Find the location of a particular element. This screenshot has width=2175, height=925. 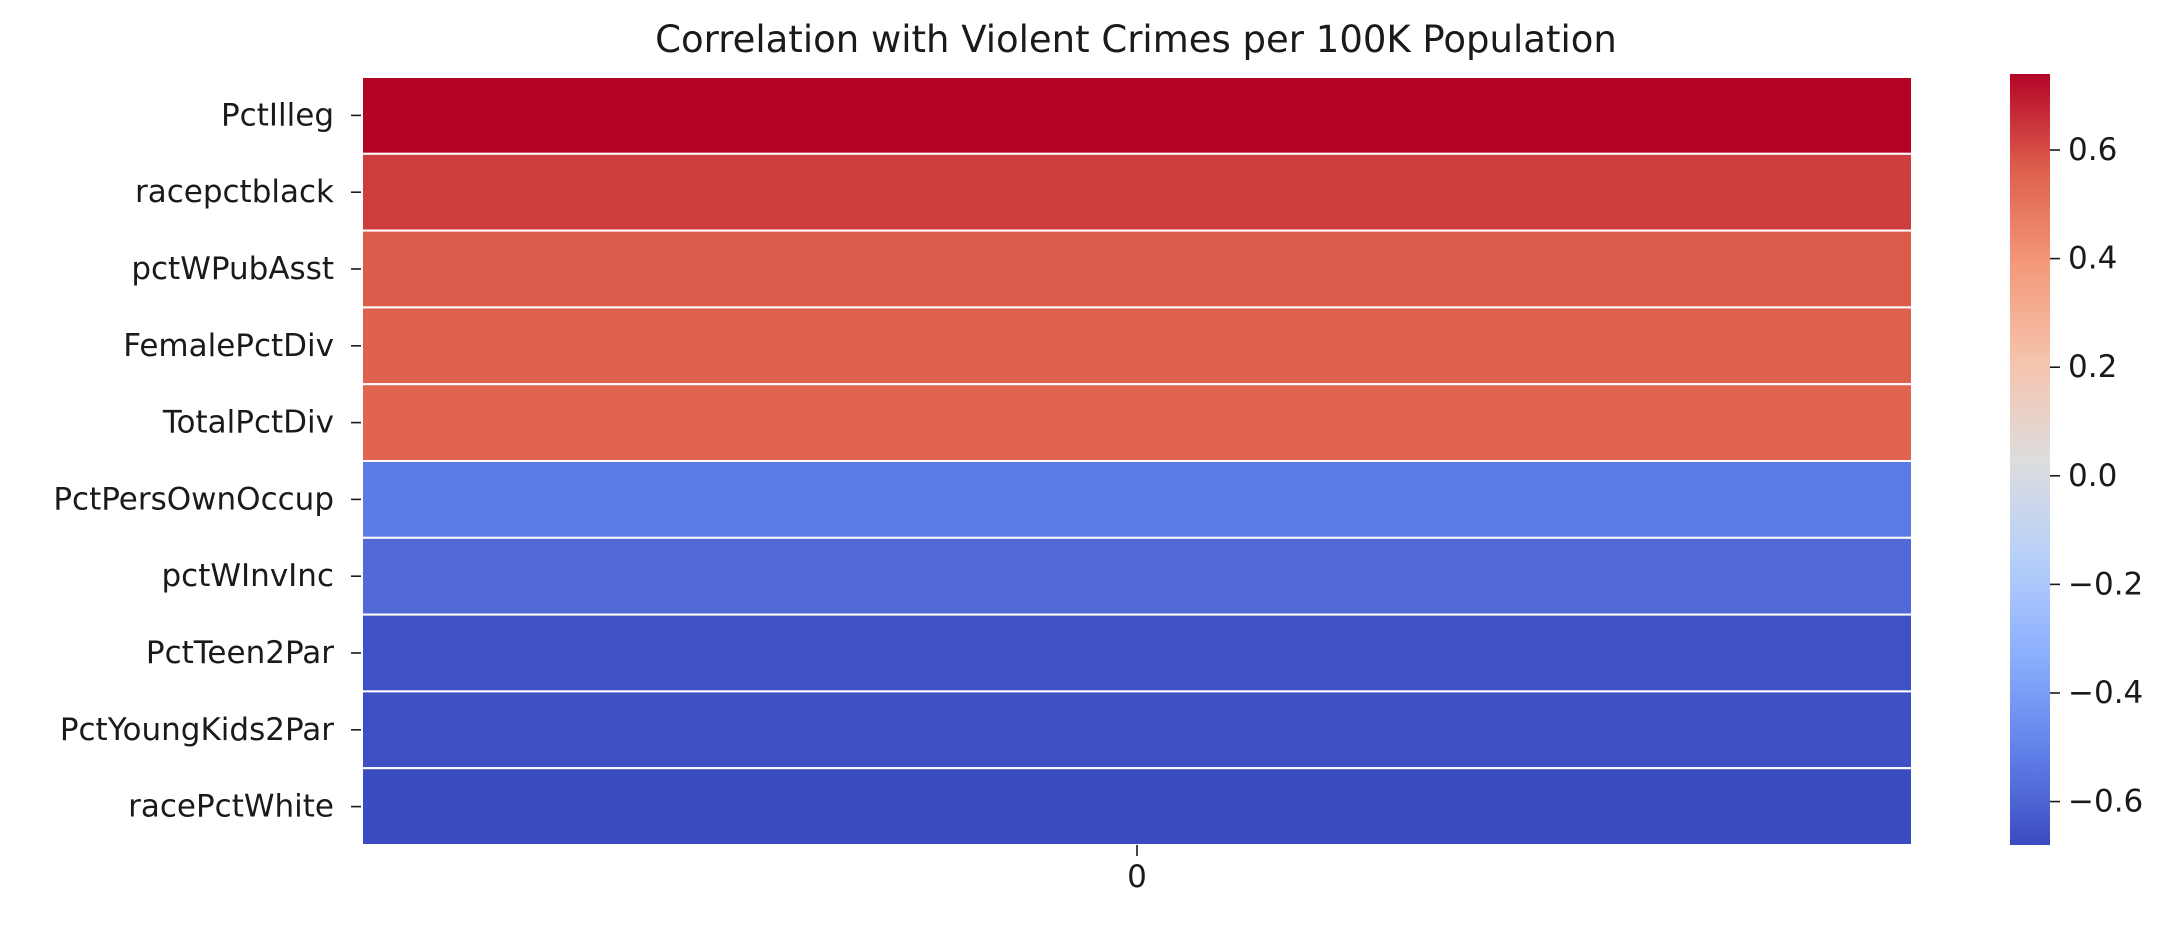

colorbar-tick-label: −0.6 is located at coordinates (2105, 802).